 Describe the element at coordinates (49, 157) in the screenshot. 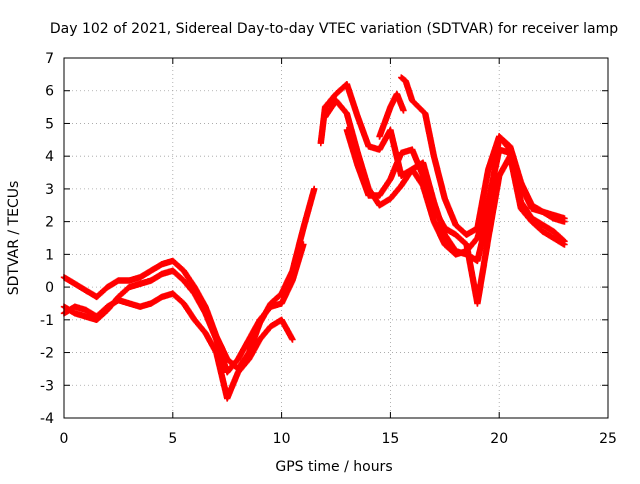

I see `y-tick-label: 4` at that location.